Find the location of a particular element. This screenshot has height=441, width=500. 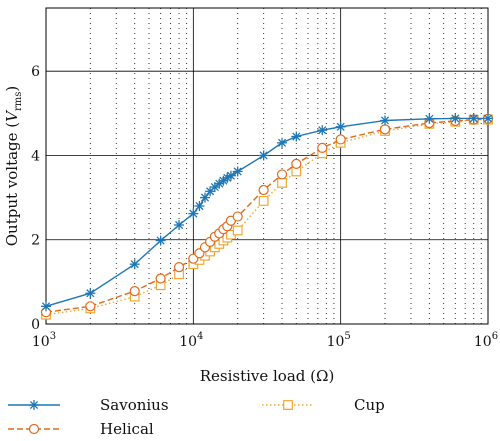

x-tick-exponent: 5 is located at coordinates (347, 336).